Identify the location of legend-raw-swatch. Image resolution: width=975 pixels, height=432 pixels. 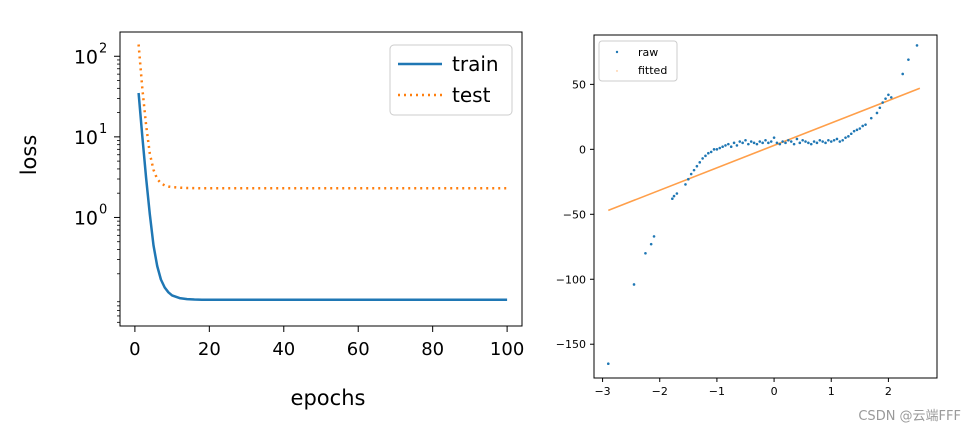
(617, 52).